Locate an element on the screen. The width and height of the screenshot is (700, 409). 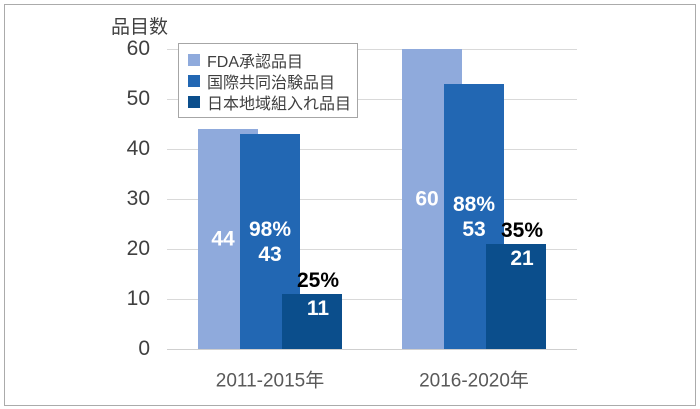
y-tick-label: 10 is located at coordinates (138, 298).